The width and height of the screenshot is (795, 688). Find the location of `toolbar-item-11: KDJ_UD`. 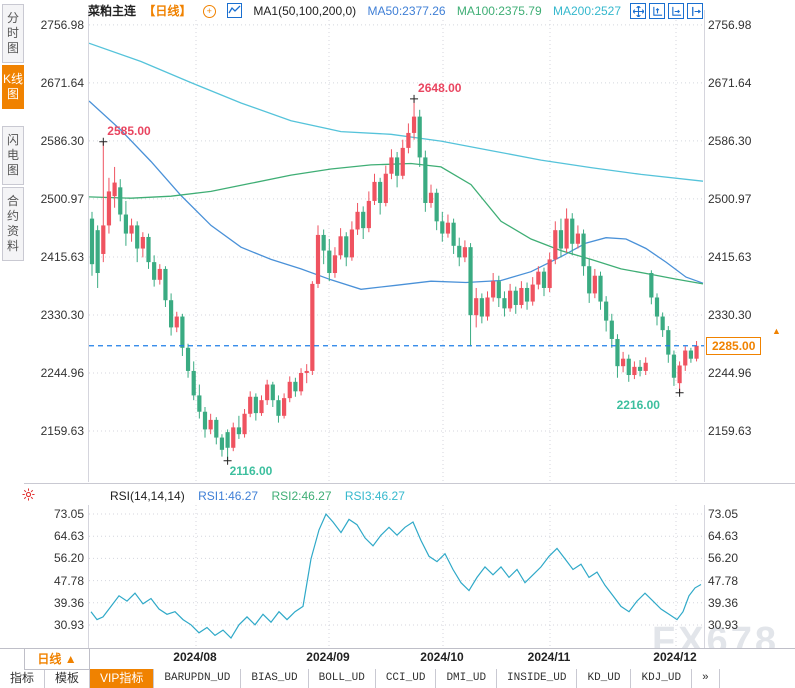

toolbar-item-11: KDJ_UD is located at coordinates (662, 678).